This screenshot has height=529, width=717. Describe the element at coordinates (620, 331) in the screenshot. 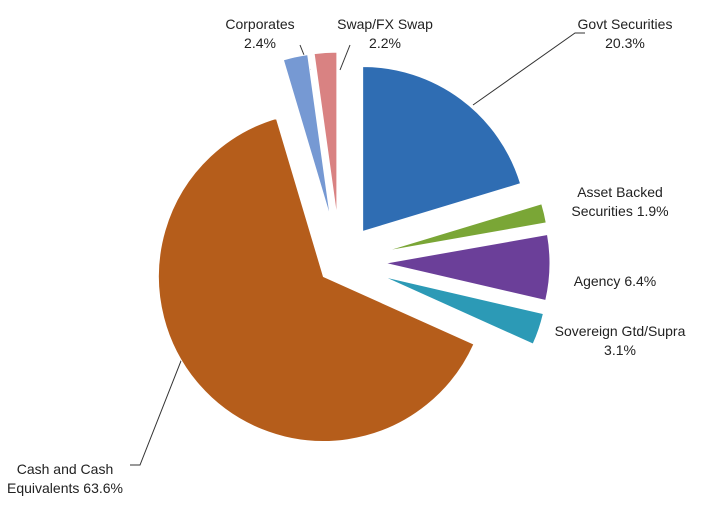

I see `category-name: Sovereign Gtd/Supra` at that location.